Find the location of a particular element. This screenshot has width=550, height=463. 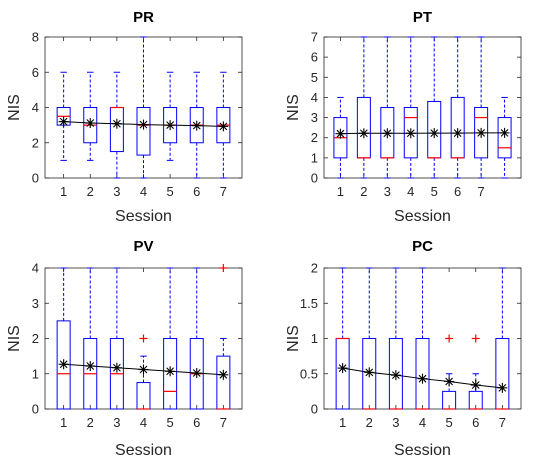

x-tick-label: 7 is located at coordinates (481, 191).